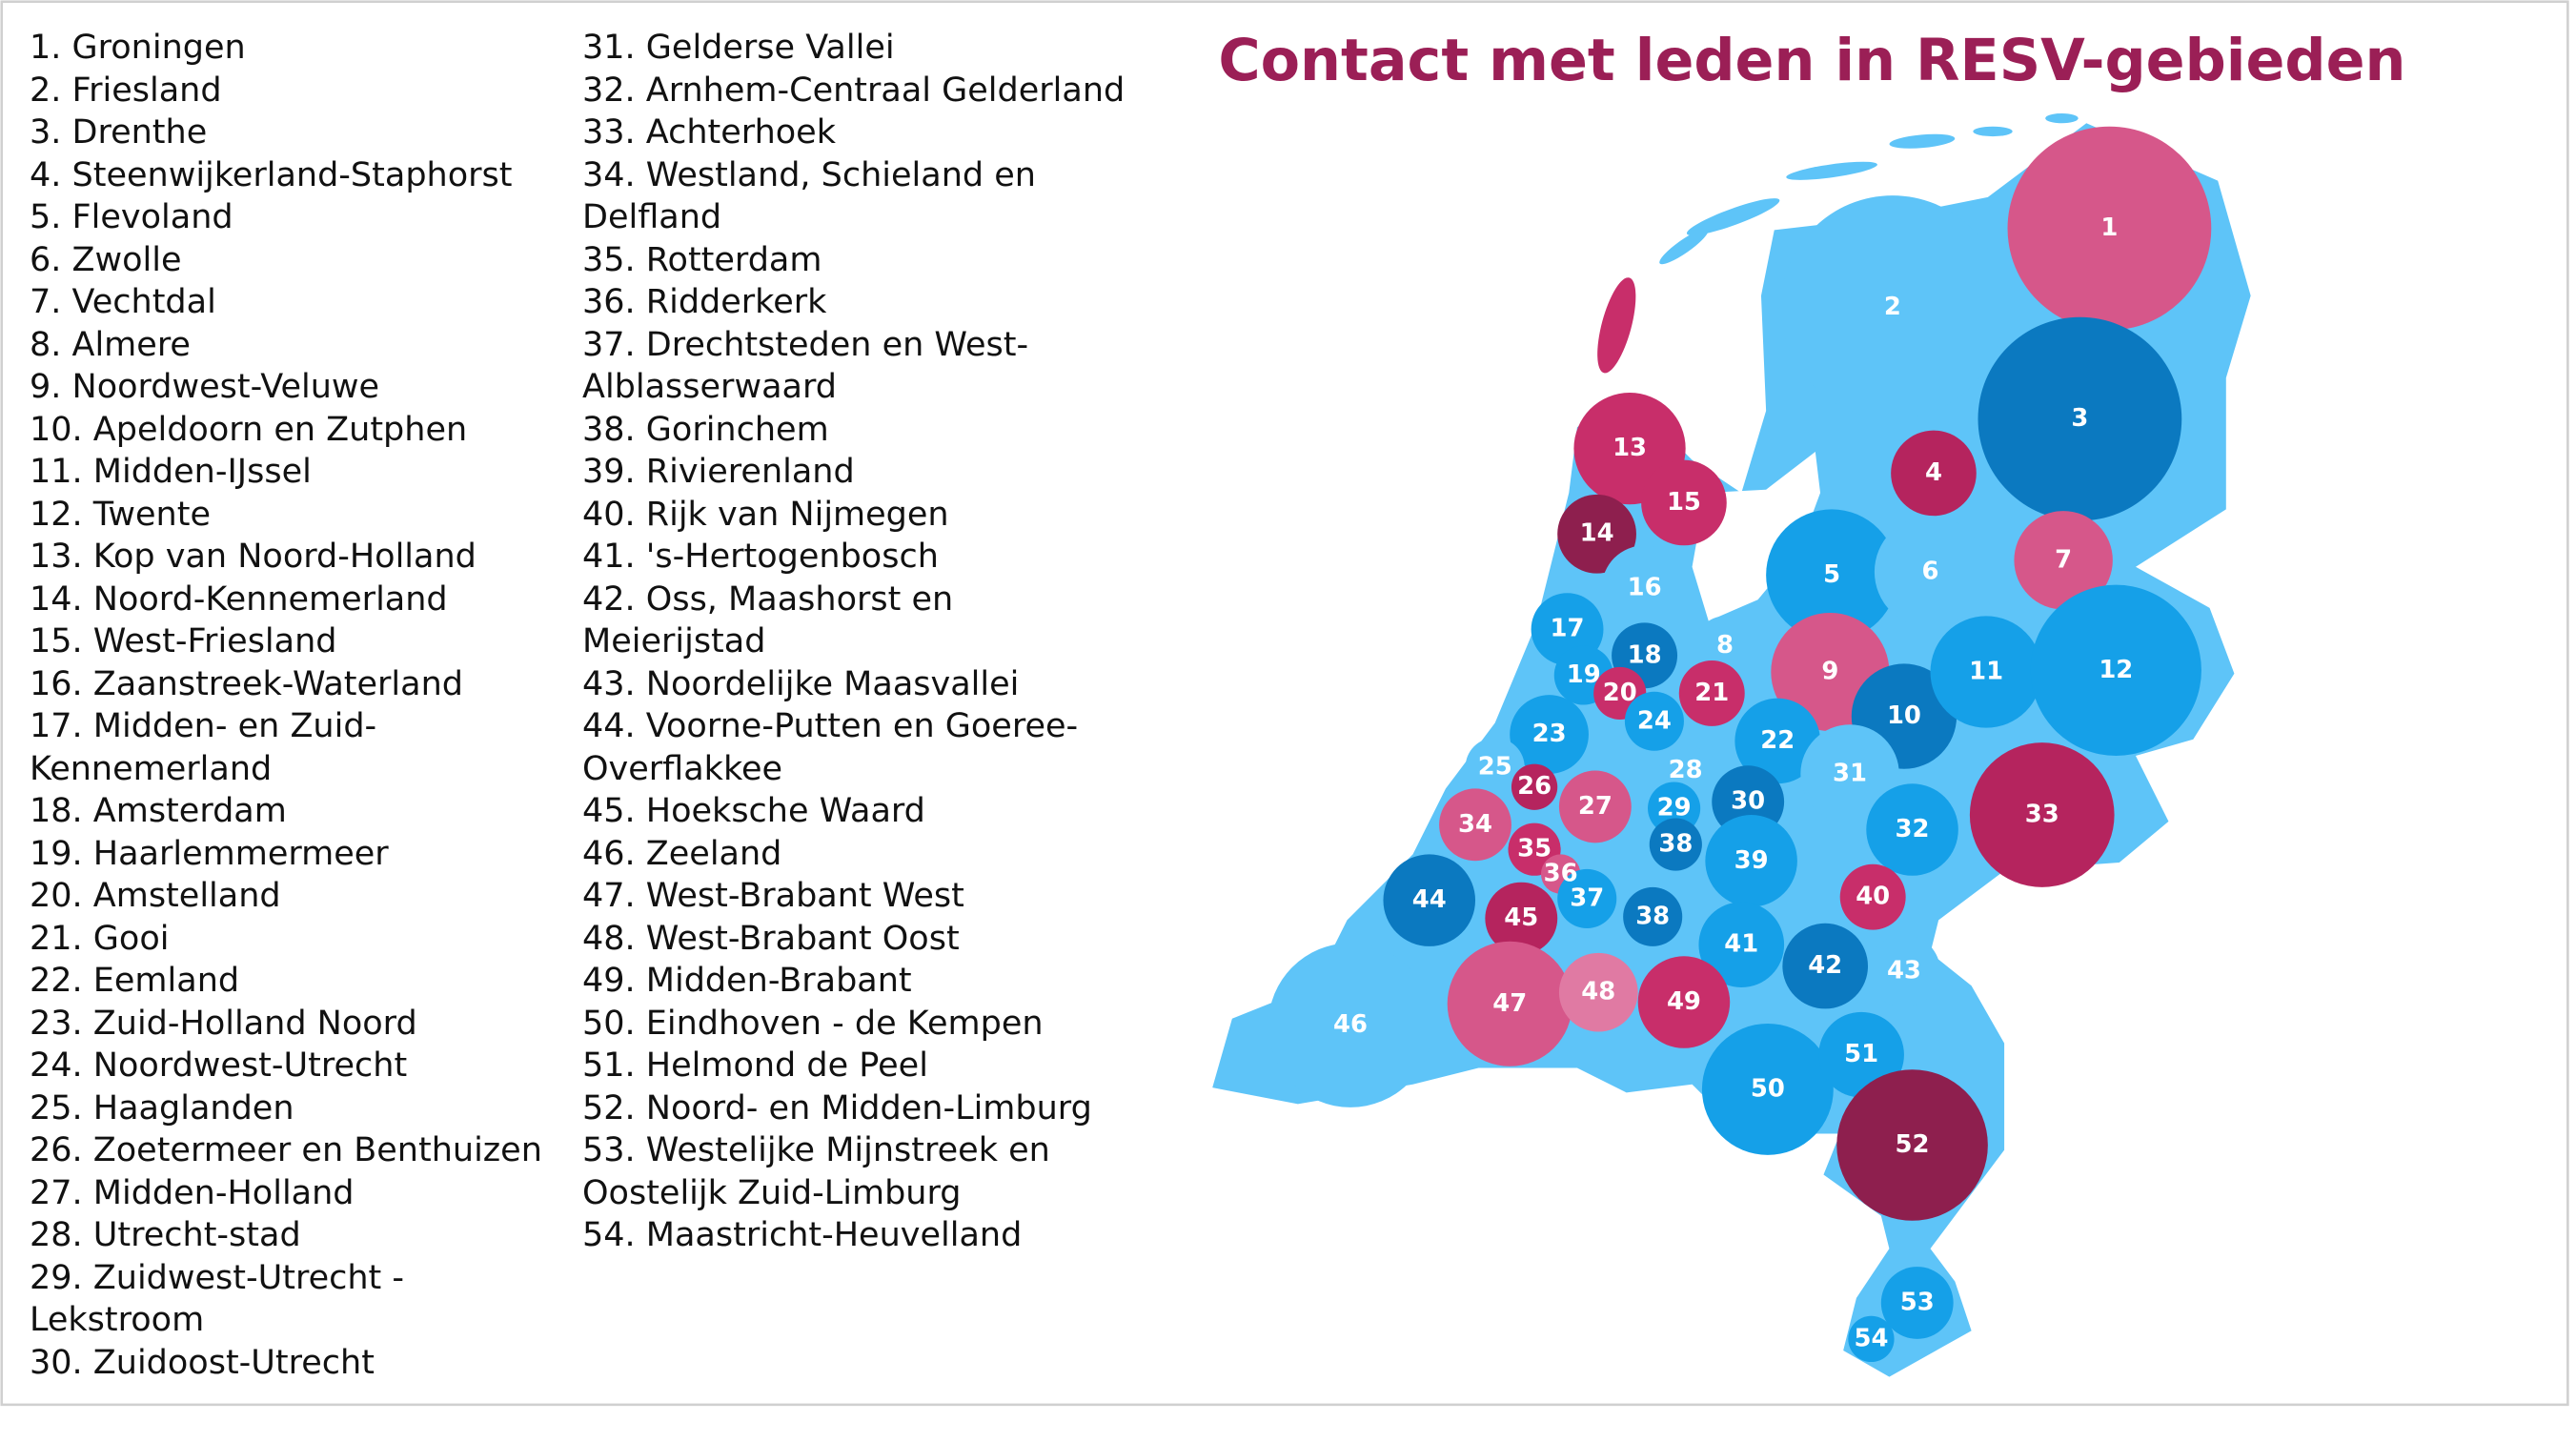  Describe the element at coordinates (1741, 944) in the screenshot. I see `region-label: 41` at that location.